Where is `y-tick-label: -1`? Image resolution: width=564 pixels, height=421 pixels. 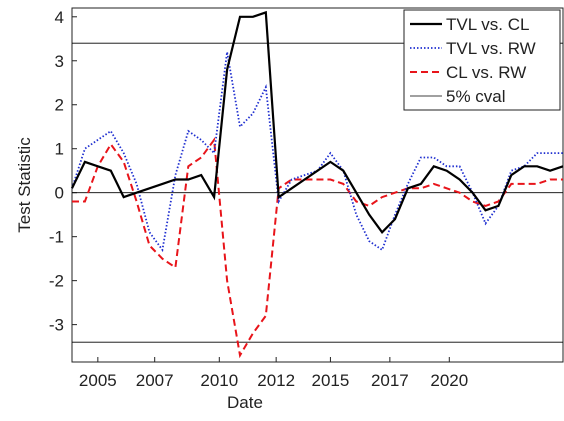
y-tick-label: -1 is located at coordinates (56, 237).